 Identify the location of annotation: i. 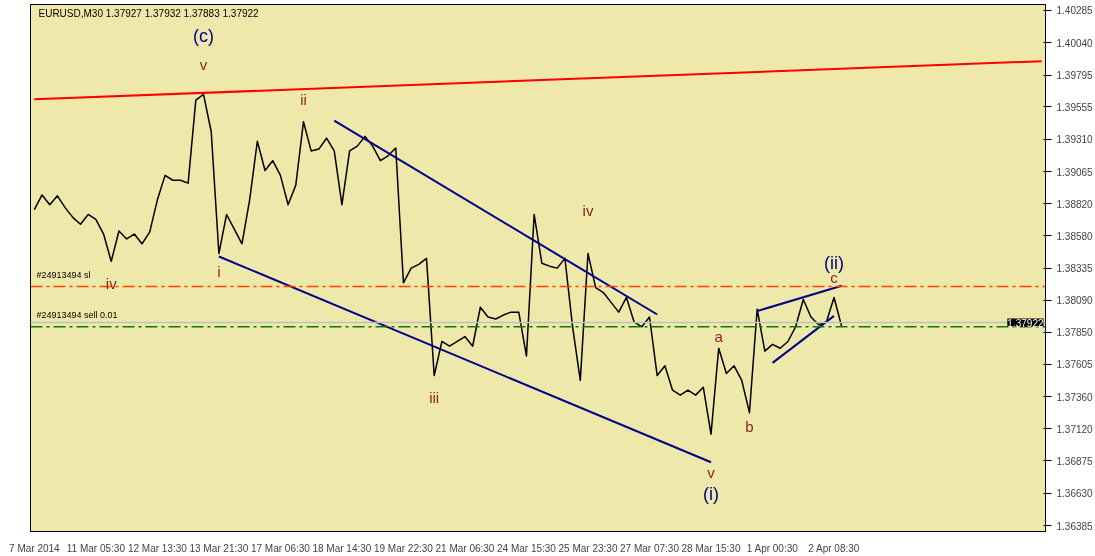
(219, 271).